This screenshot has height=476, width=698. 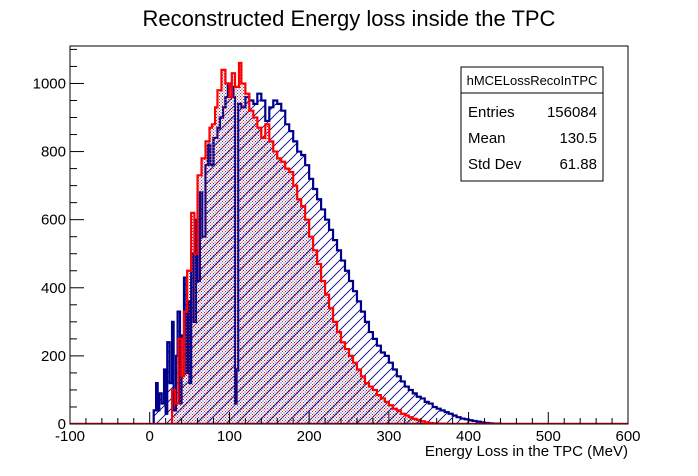 What do you see at coordinates (229, 436) in the screenshot?
I see `x-tick-label: 100` at bounding box center [229, 436].